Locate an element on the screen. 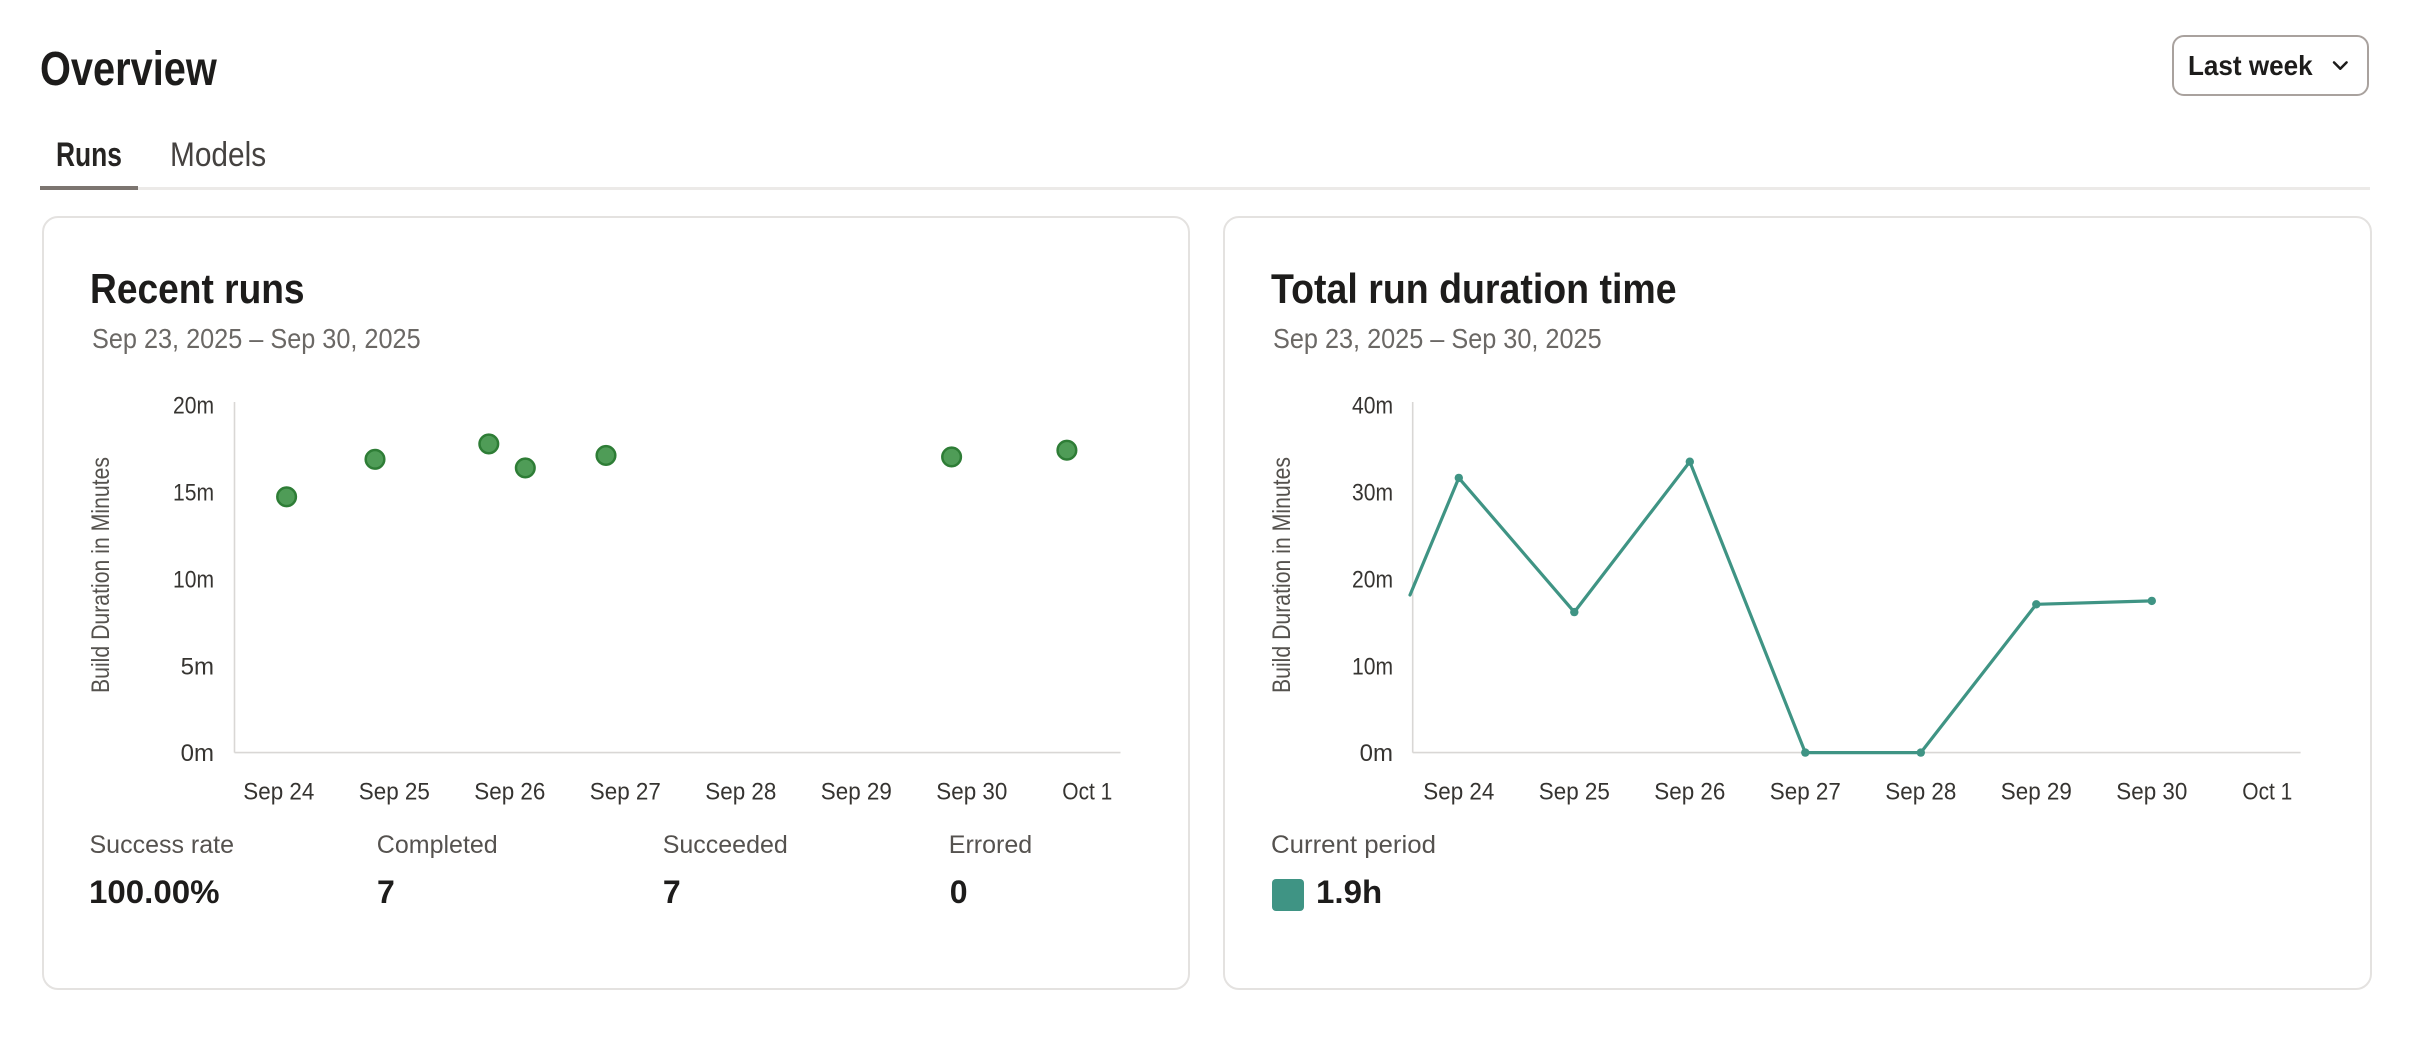 Image resolution: width=2414 pixels, height=1044 pixels. svg-text: 5m is located at coordinates (197, 666).